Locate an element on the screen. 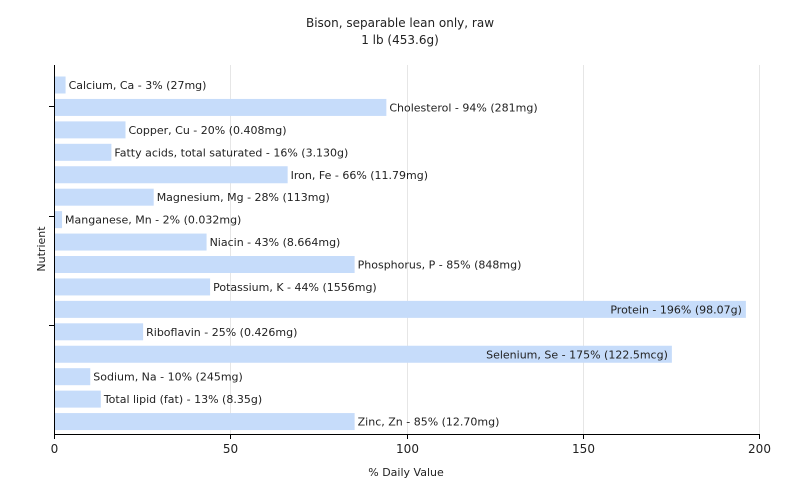 The image size is (800, 500). bar-label-1: Cholesterol - 94% (281mg) is located at coordinates (463, 107).